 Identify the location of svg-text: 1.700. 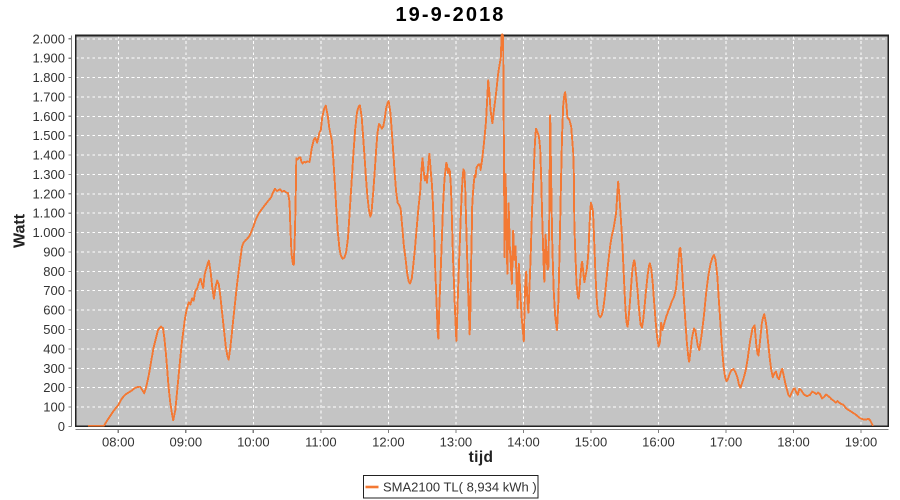
(48, 96).